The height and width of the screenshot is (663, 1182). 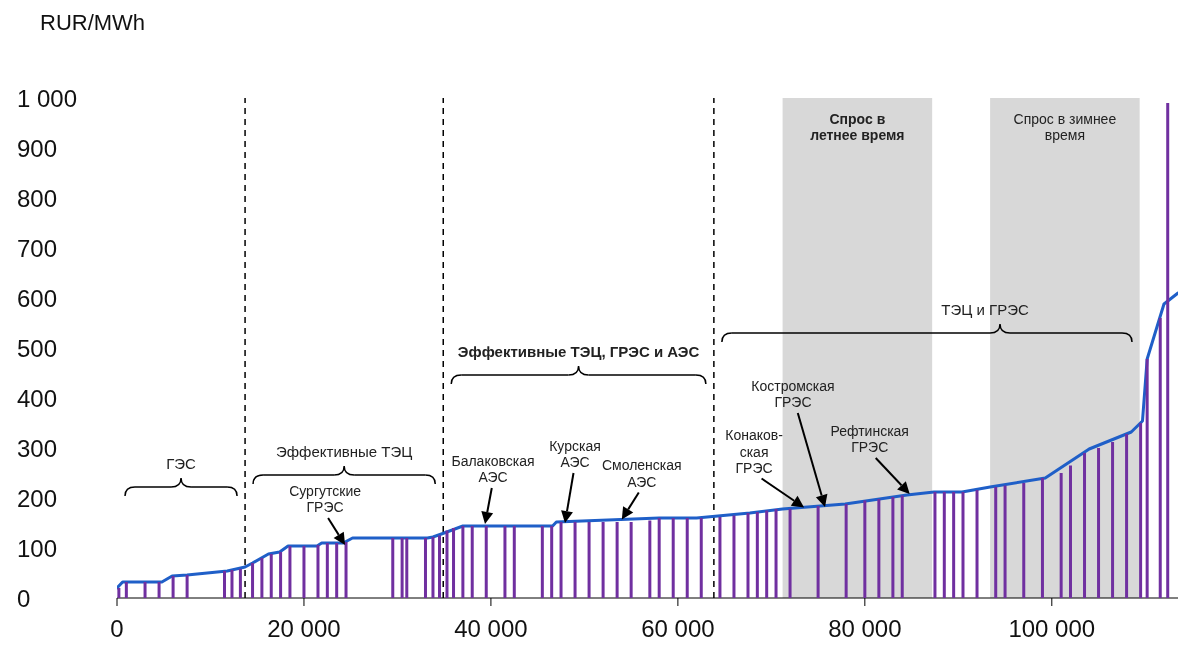 What do you see at coordinates (37, 198) in the screenshot?
I see `y-tick-label: 800` at bounding box center [37, 198].